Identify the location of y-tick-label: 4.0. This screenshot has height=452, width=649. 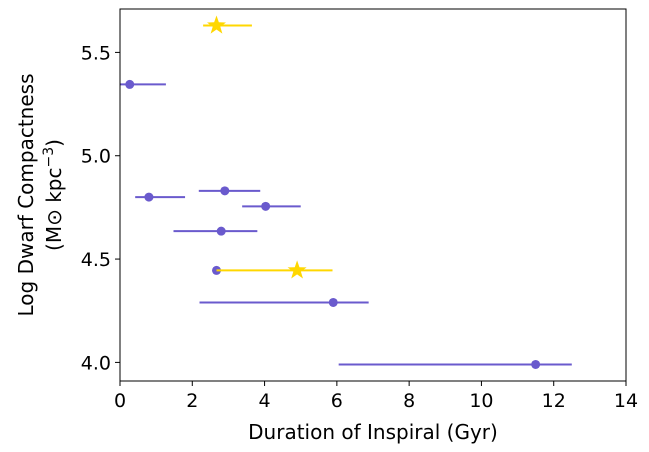
(96, 363).